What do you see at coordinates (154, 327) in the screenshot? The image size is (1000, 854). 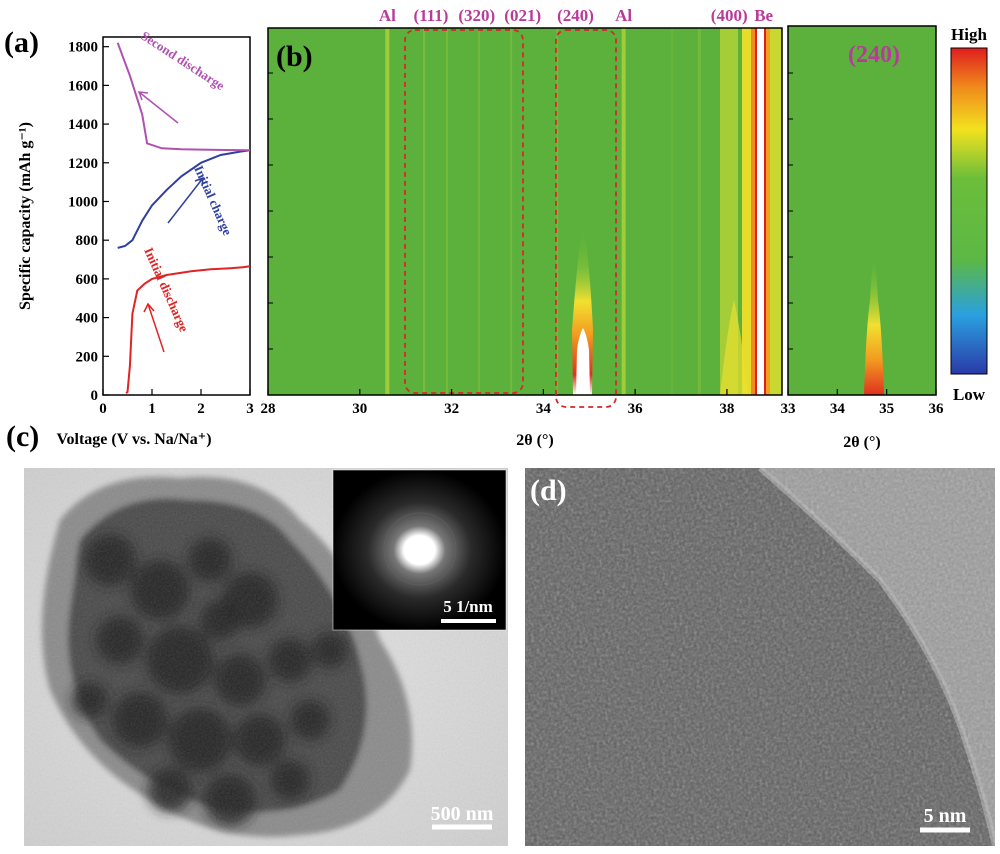 I see `arrow-initial-discharge` at bounding box center [154, 327].